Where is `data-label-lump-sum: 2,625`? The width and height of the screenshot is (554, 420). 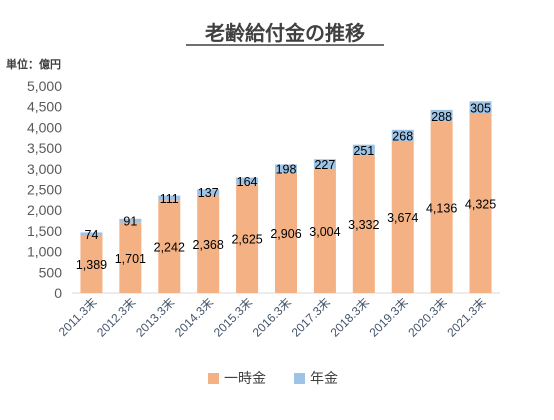 data-label-lump-sum: 2,625 is located at coordinates (246, 240).